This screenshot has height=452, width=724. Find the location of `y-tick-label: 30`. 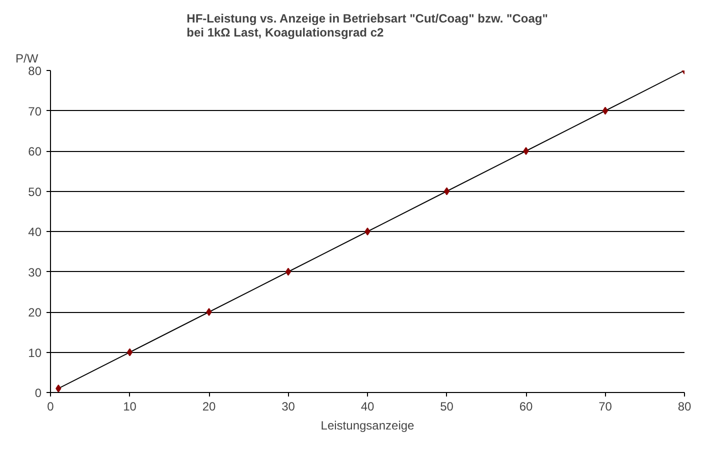

y-tick-label: 30 is located at coordinates (35, 272).